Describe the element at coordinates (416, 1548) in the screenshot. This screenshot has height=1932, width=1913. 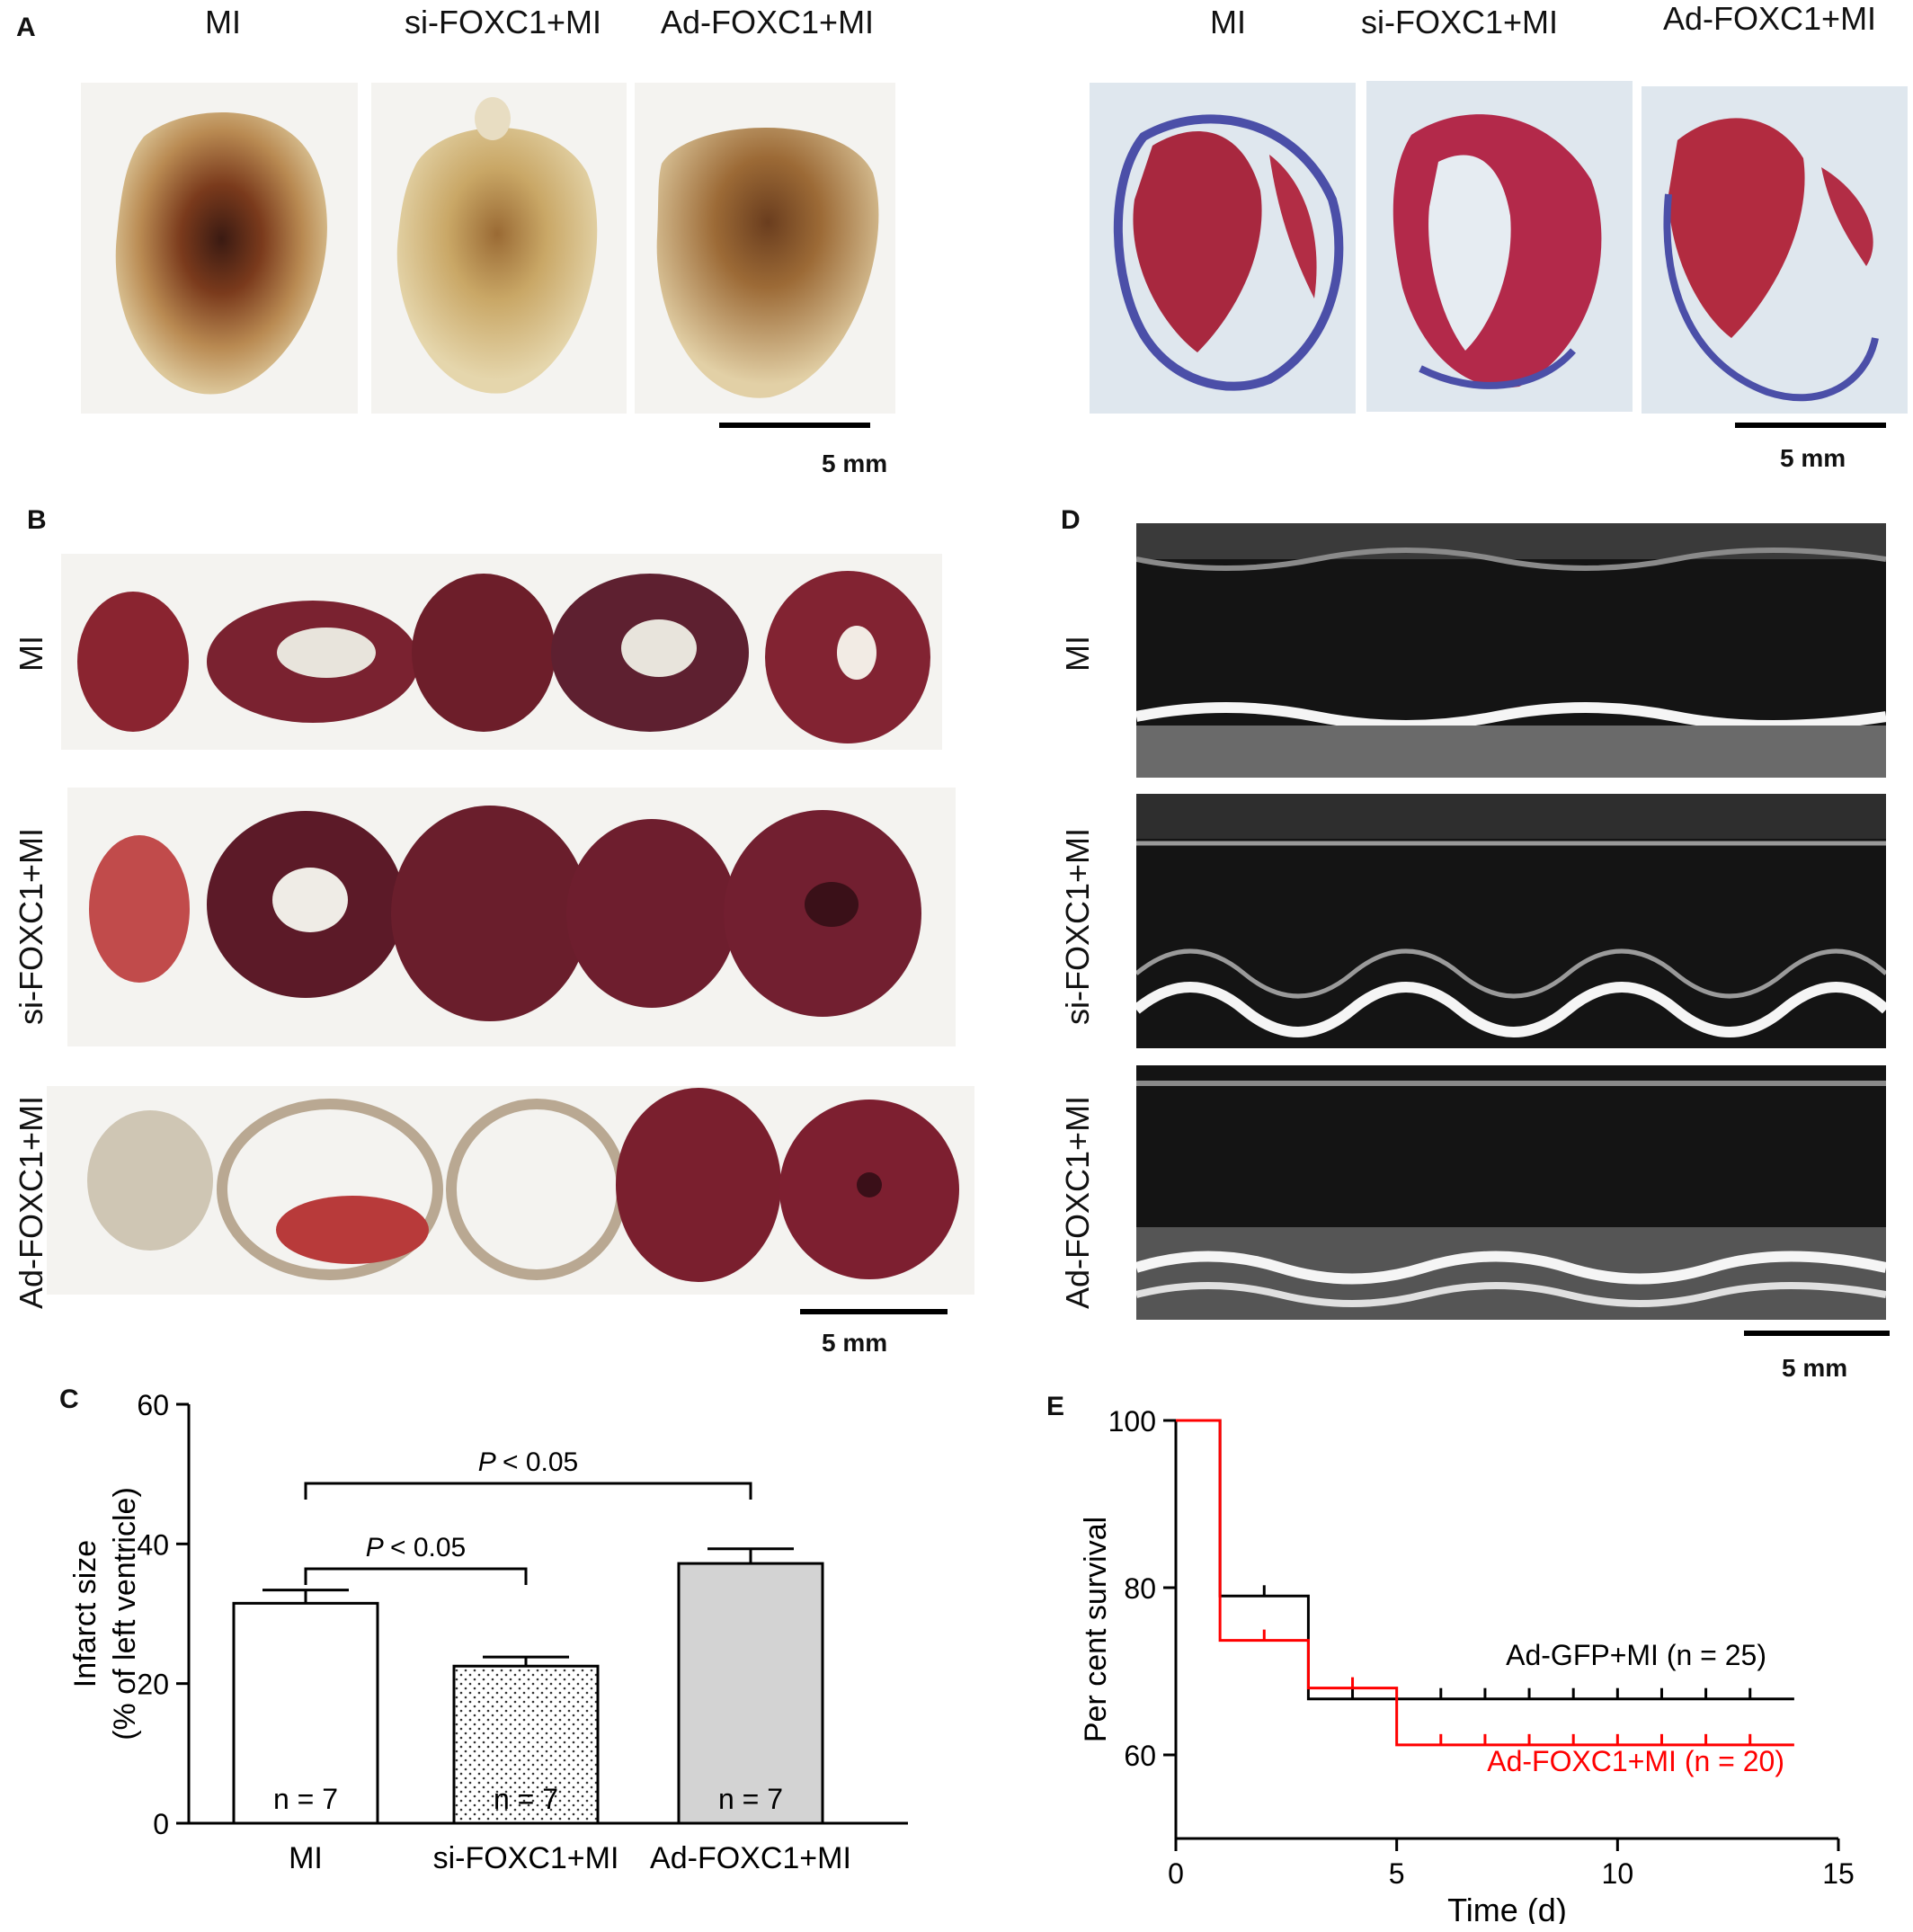
I see `c-sig-label-1: P < 0.05` at that location.